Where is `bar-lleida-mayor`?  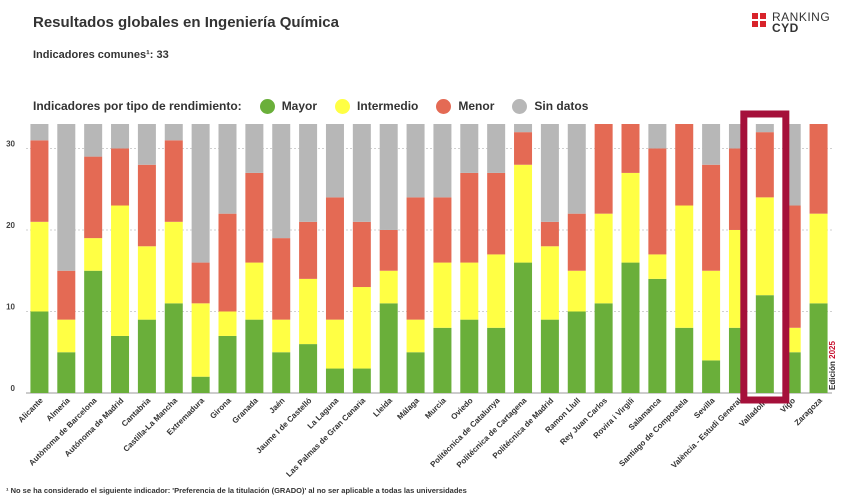
bar-lleida-mayor is located at coordinates (388, 348).